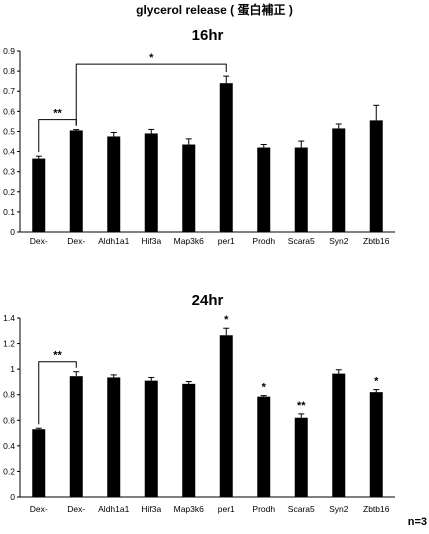  What do you see at coordinates (9, 344) in the screenshot?
I see `y-tick-label: 1.2` at bounding box center [9, 344].